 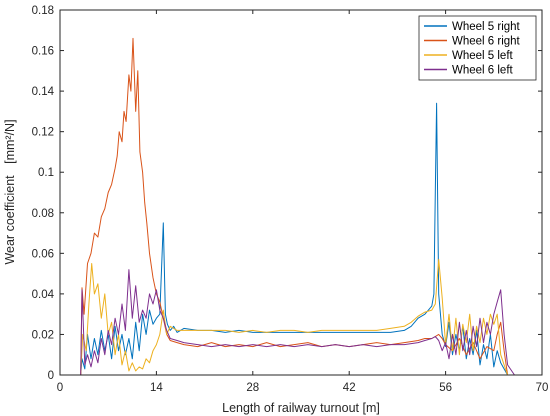 I want to click on x-tick-label: 0, so click(x=60, y=388).